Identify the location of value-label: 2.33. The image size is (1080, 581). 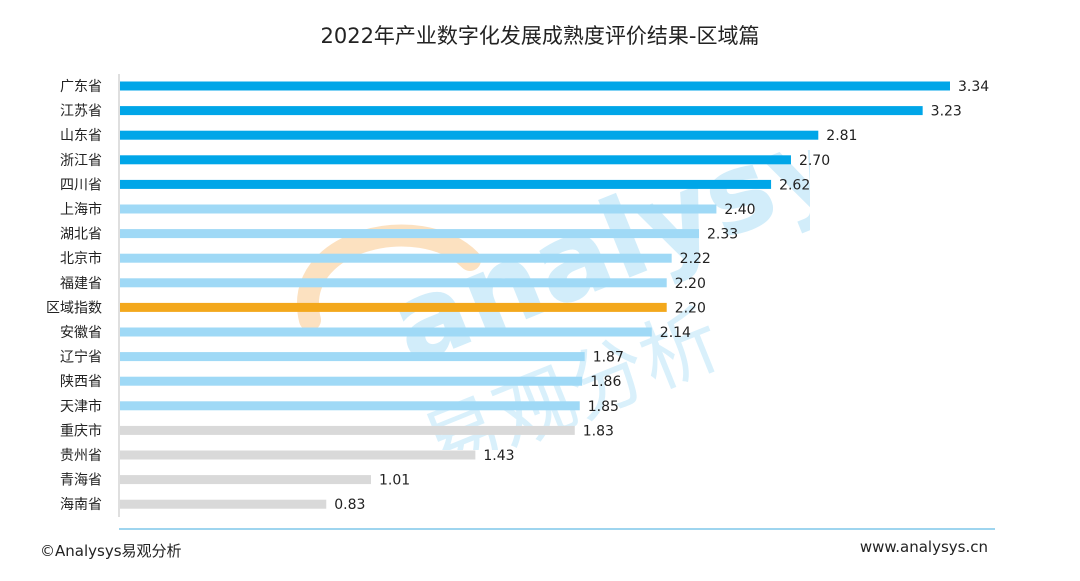
(722, 235).